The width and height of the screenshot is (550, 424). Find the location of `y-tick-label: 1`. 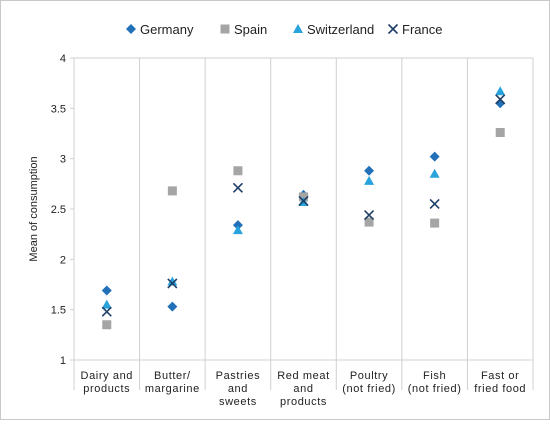

y-tick-label: 1 is located at coordinates (63, 361).